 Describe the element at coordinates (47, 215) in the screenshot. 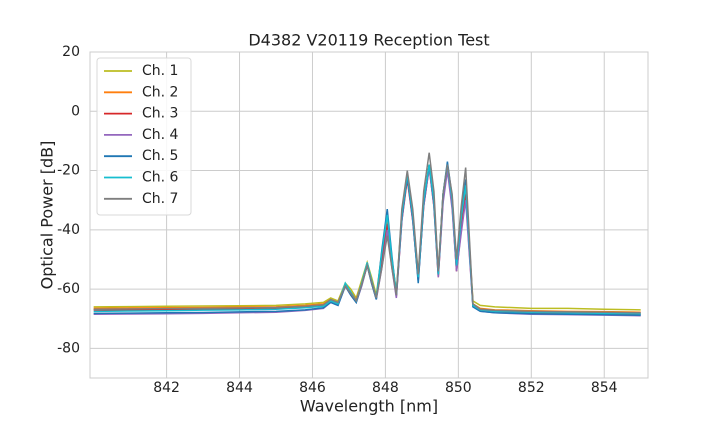

I see `y-axis-label: Optical Power [dB]` at that location.